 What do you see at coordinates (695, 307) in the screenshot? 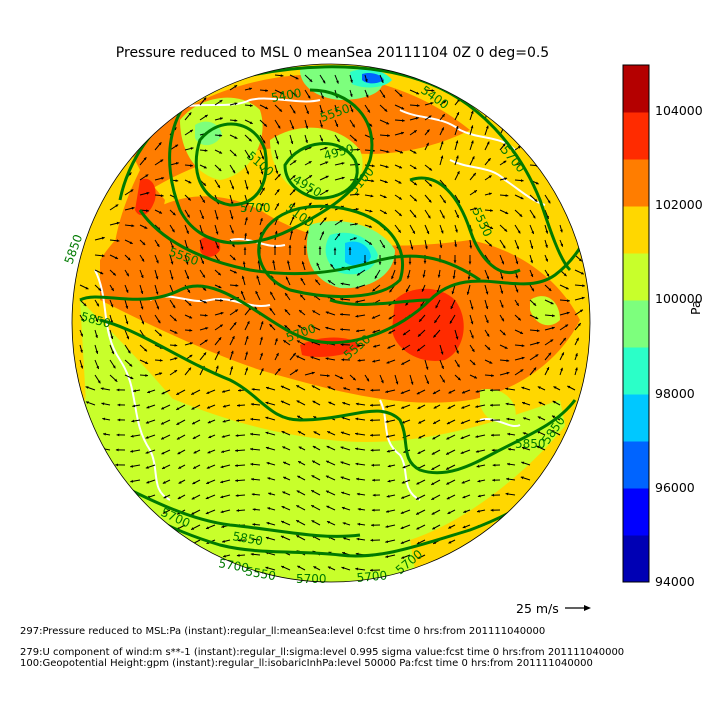
I see `colorbar-unit-label: Pa` at bounding box center [695, 307].